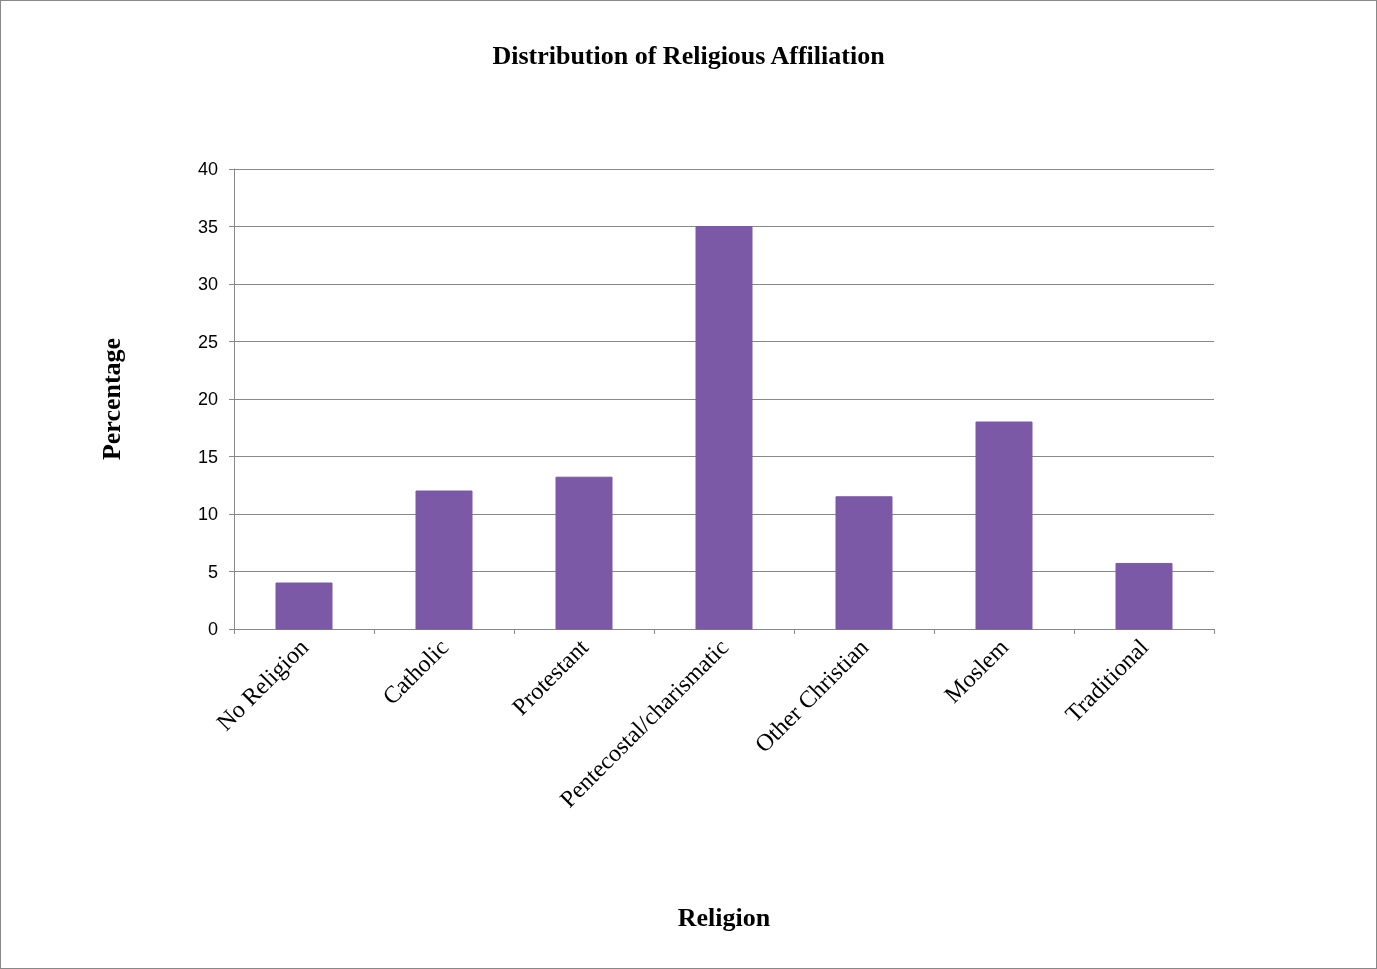 The image size is (1377, 969). I want to click on chart-title: Distribution of Religious Affiliation, so click(689, 55).